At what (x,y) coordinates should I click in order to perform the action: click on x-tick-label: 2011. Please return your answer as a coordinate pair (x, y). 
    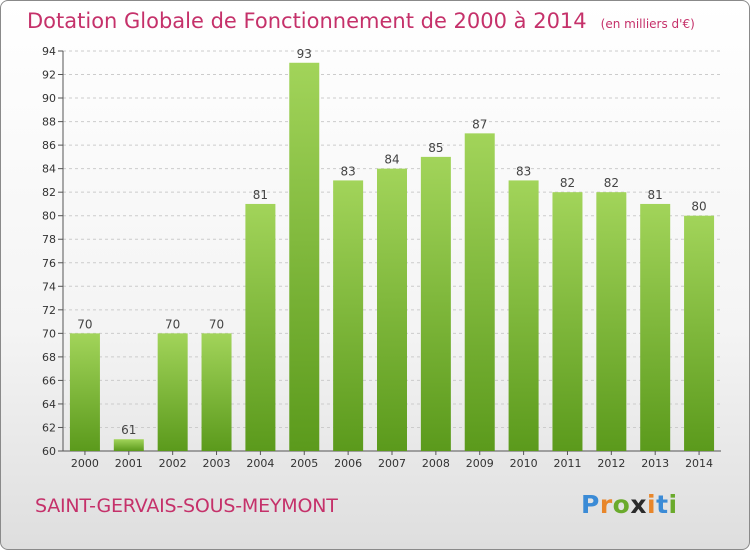
    Looking at the image, I should click on (567, 463).